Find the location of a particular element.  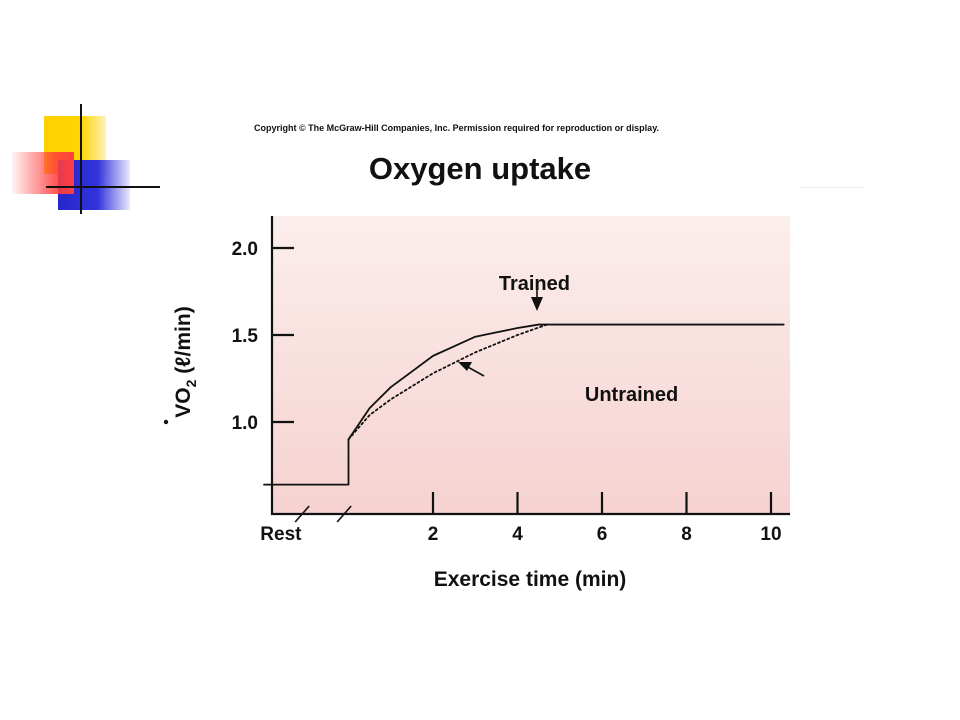

y-tick-label: 2.0 is located at coordinates (245, 249).